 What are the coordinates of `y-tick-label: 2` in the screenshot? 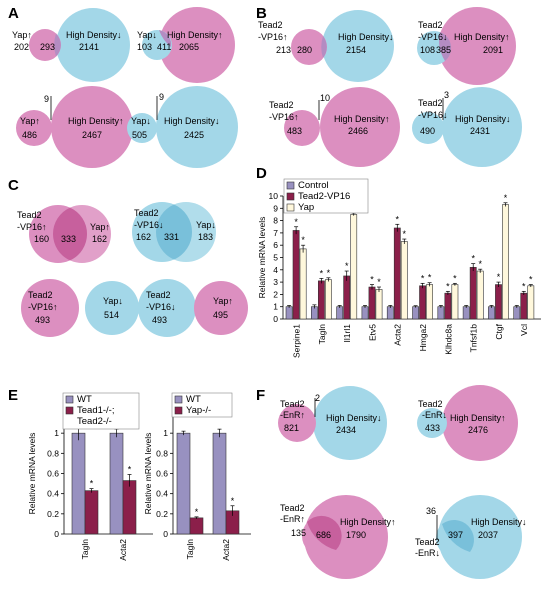 It's located at (275, 294).